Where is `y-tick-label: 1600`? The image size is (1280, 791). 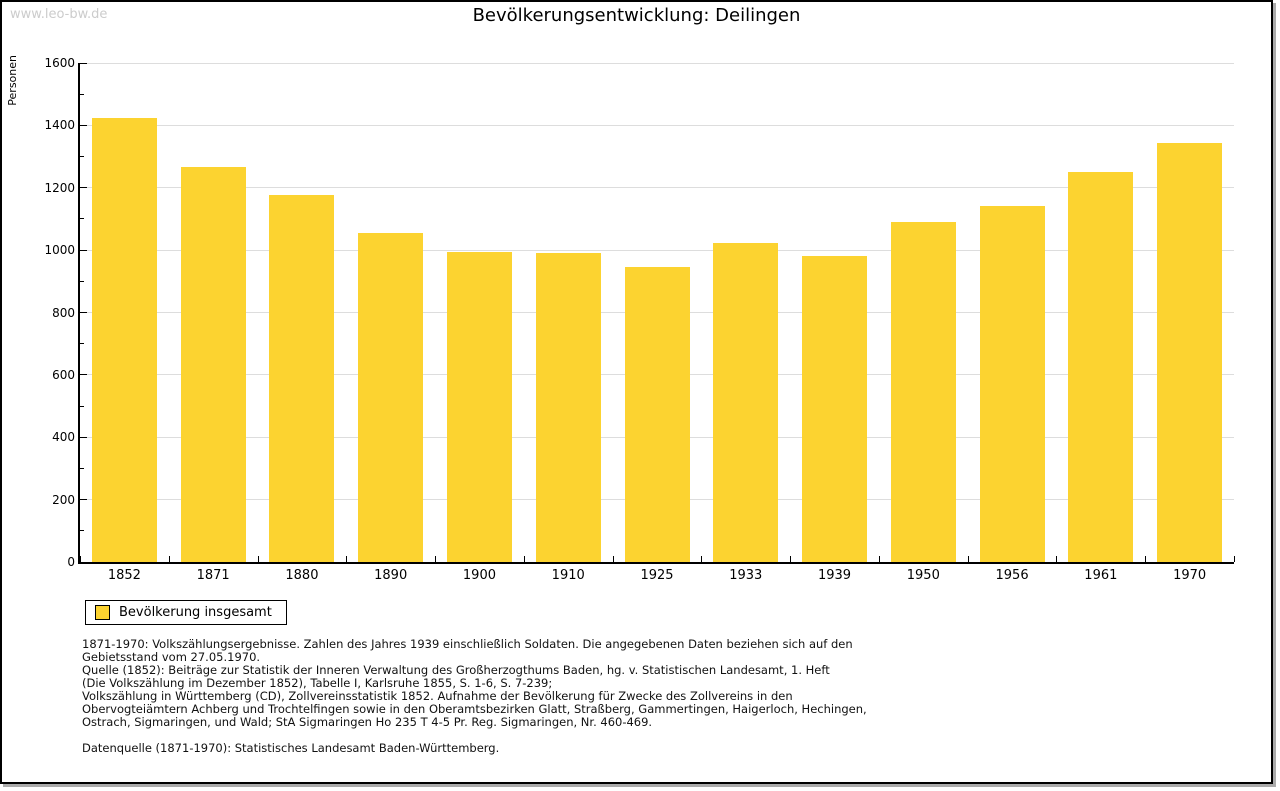 y-tick-label: 1600 is located at coordinates (59, 63).